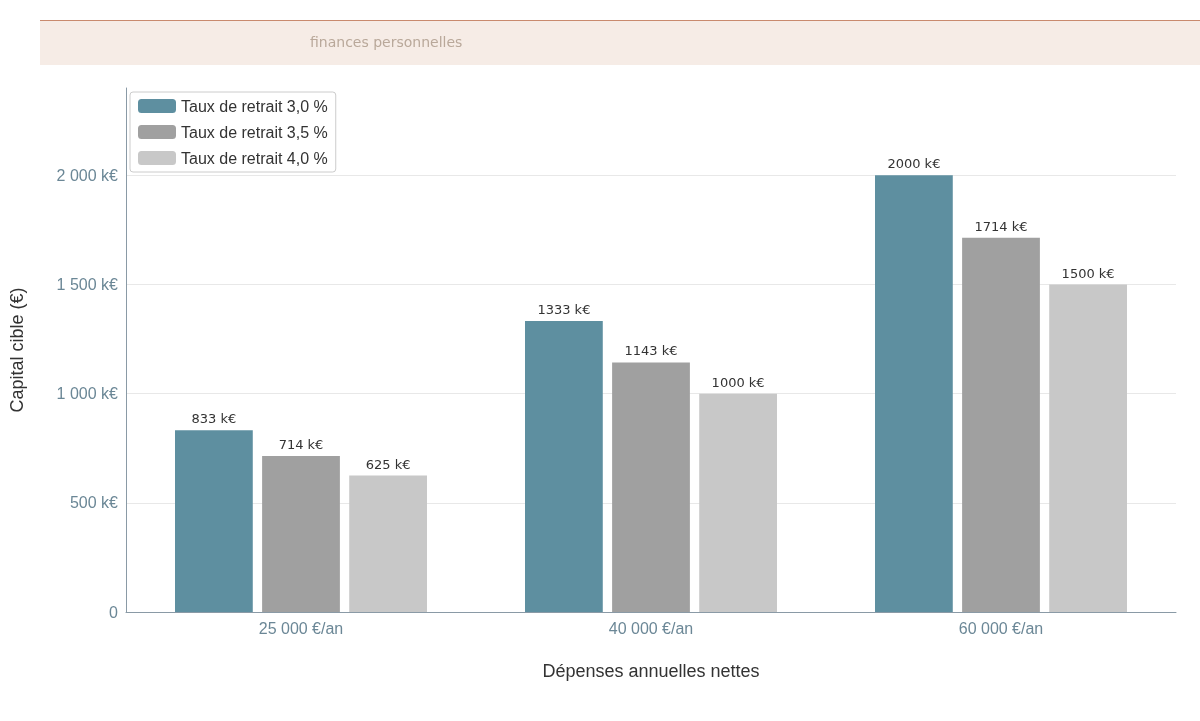  Describe the element at coordinates (254, 158) in the screenshot. I see `legend-label: Taux de retrait 4,0 %` at that location.